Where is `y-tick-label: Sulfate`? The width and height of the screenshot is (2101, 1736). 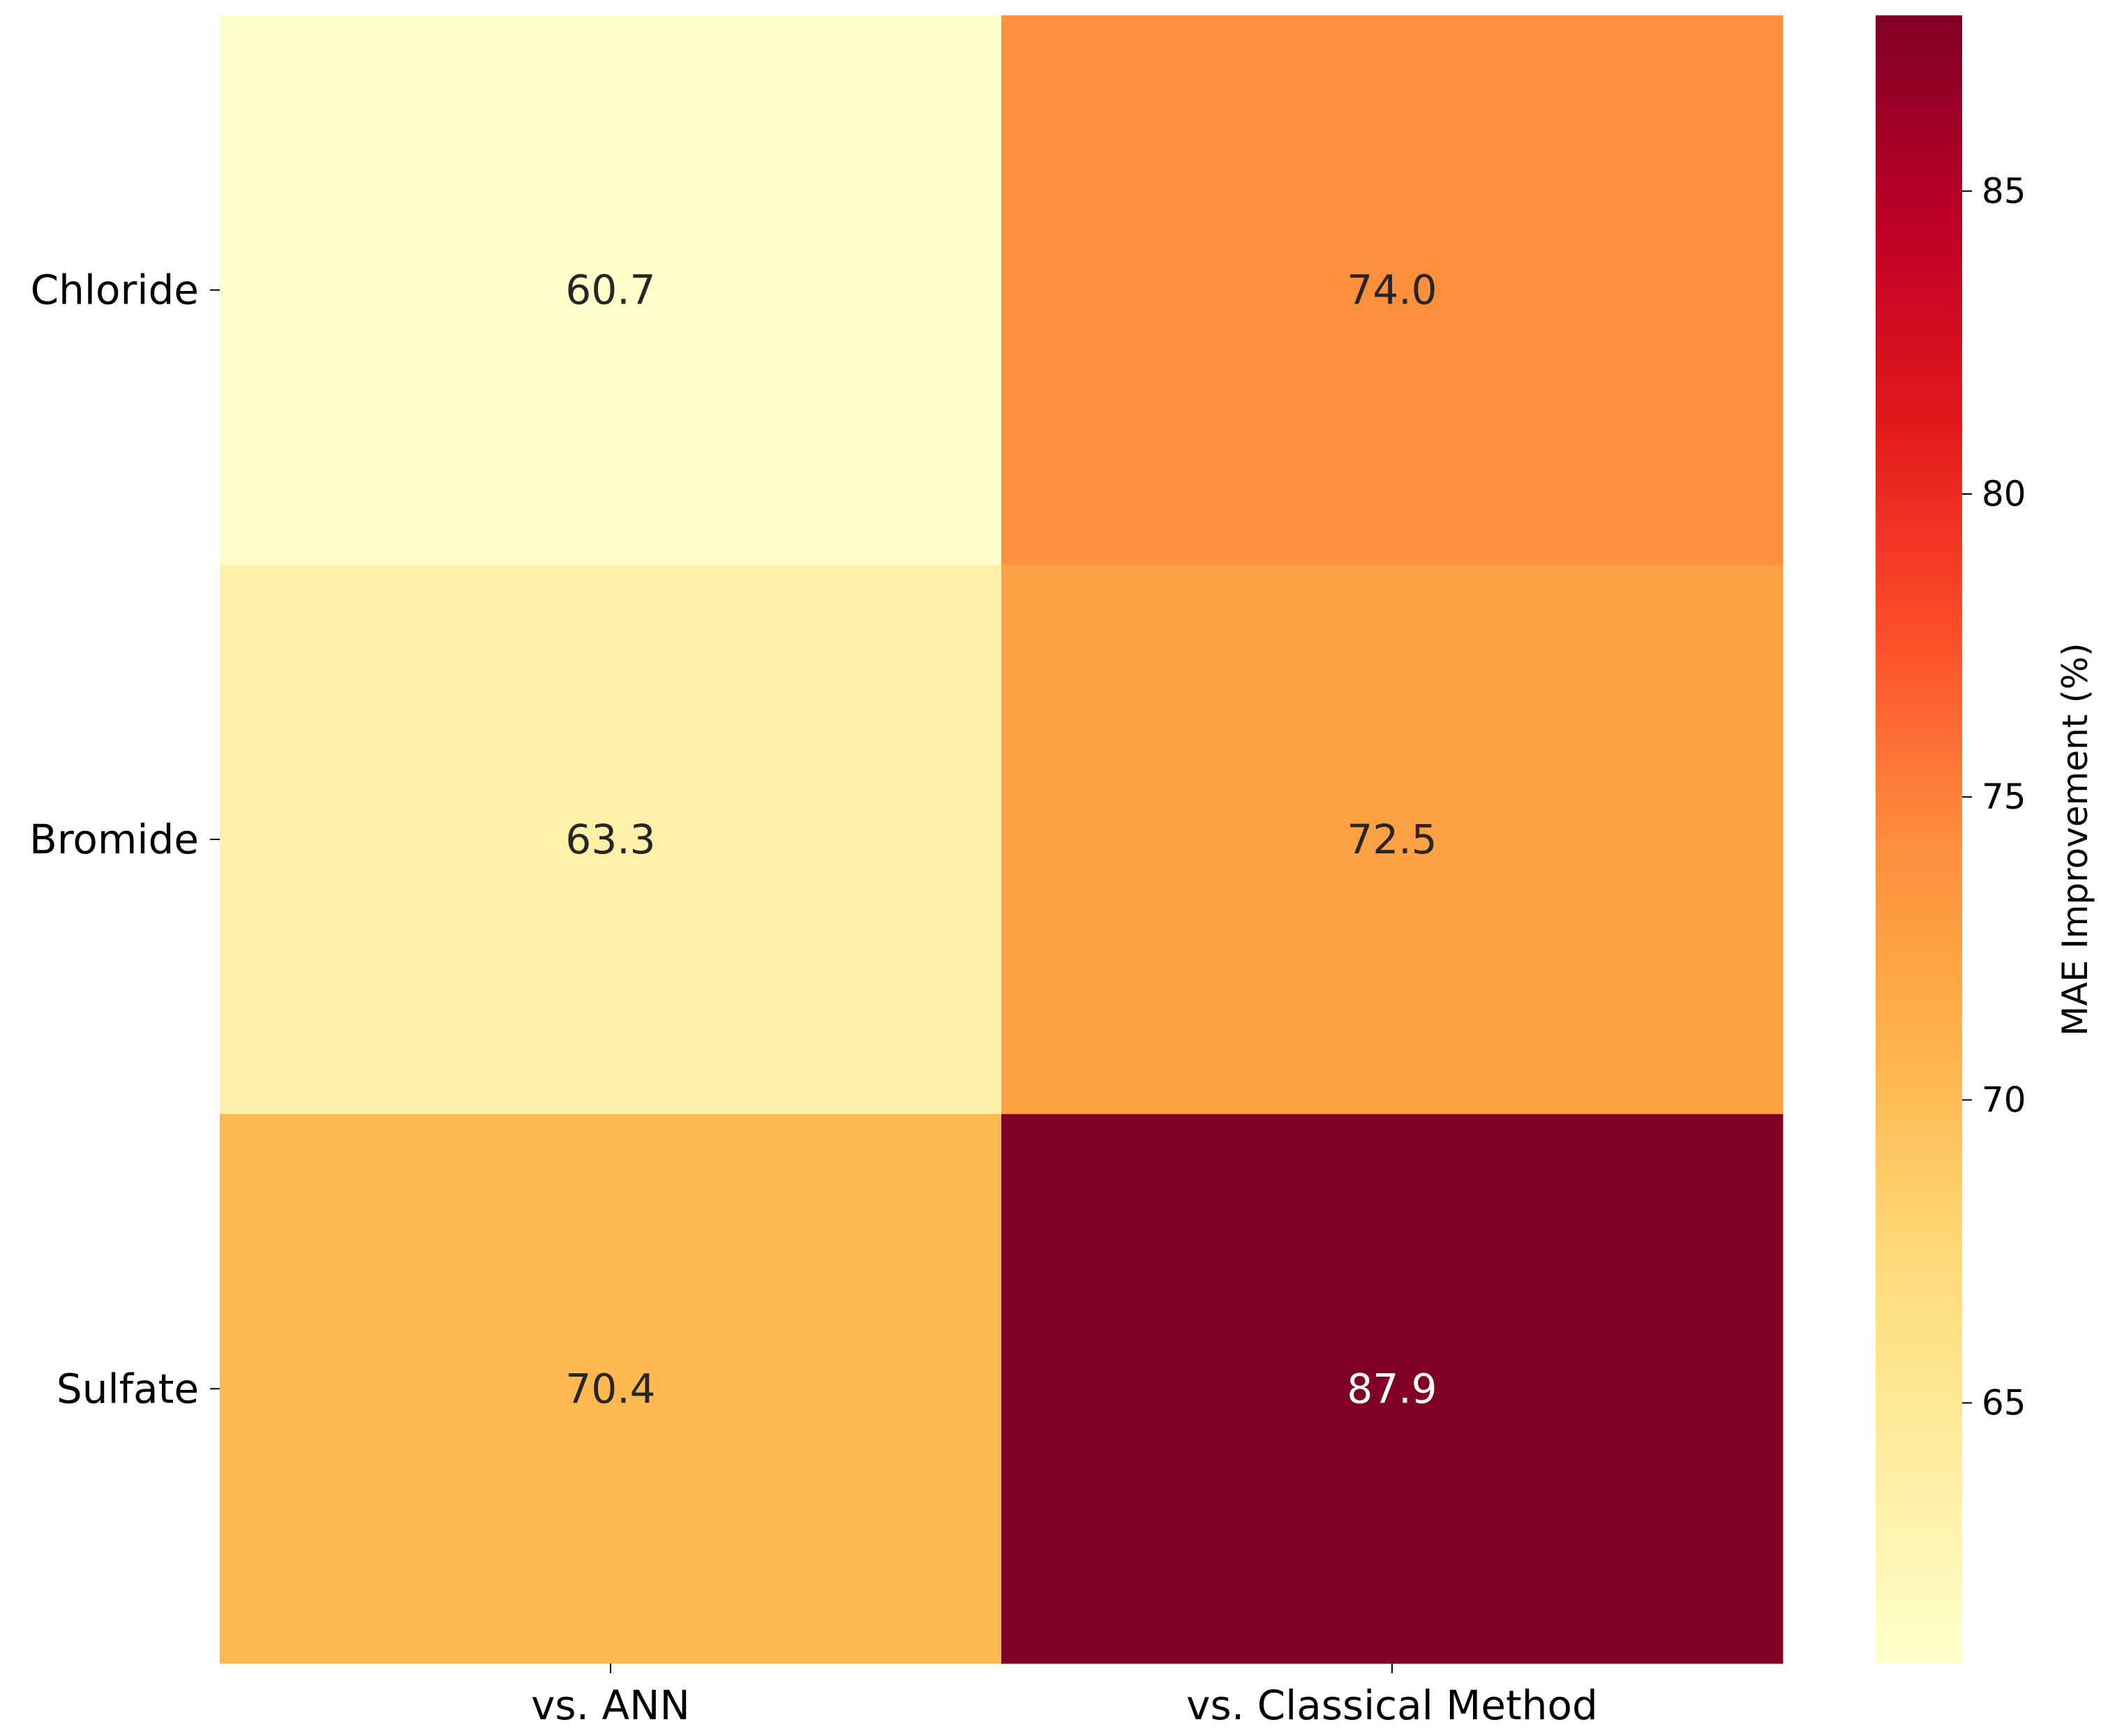 y-tick-label: Sulfate is located at coordinates (128, 1388).